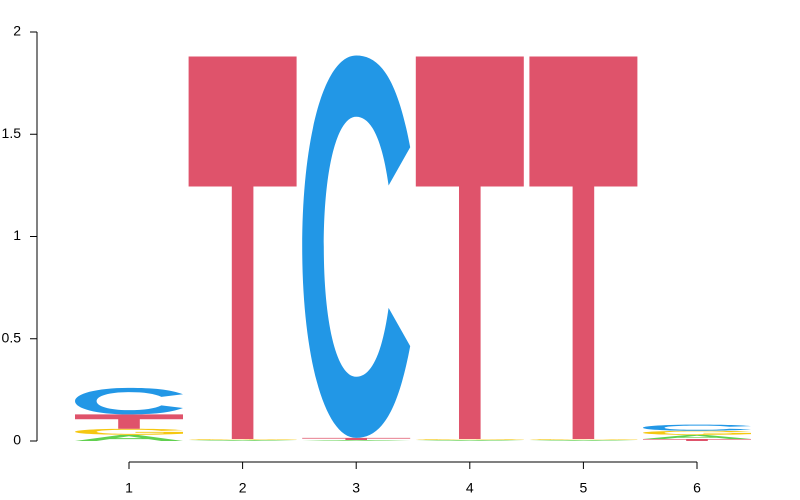 The image size is (800, 500). I want to click on logo-letter-g-pos5, so click(583, 439).